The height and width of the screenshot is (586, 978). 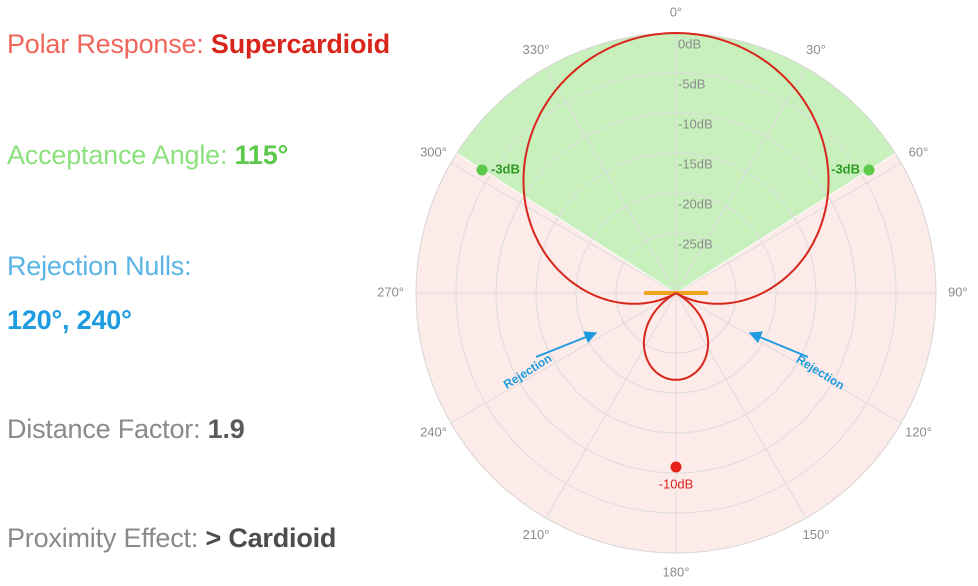 I want to click on rejection-arrow-left, so click(x=566, y=344).